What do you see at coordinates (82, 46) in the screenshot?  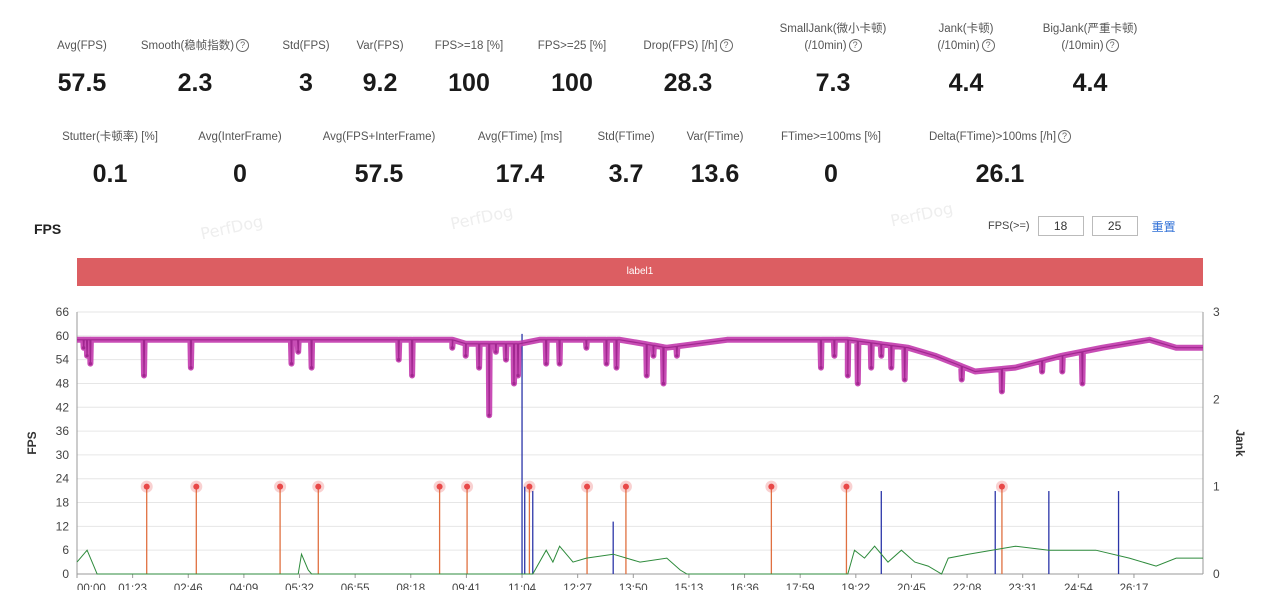 I see `metric-label: Avg(FPS)` at bounding box center [82, 46].